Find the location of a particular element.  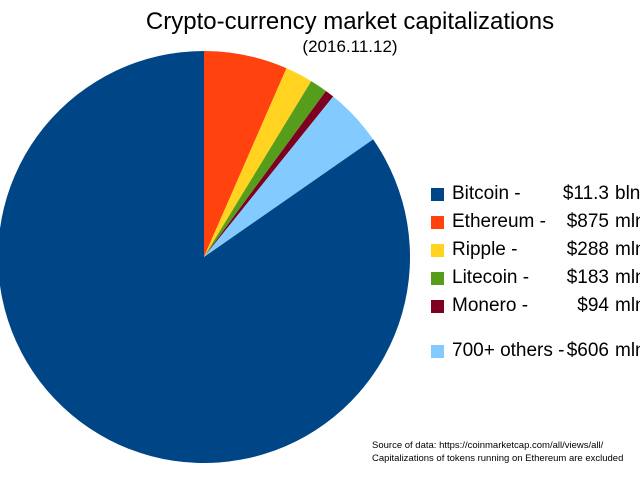

legend-amount: $875 is located at coordinates (587, 221).